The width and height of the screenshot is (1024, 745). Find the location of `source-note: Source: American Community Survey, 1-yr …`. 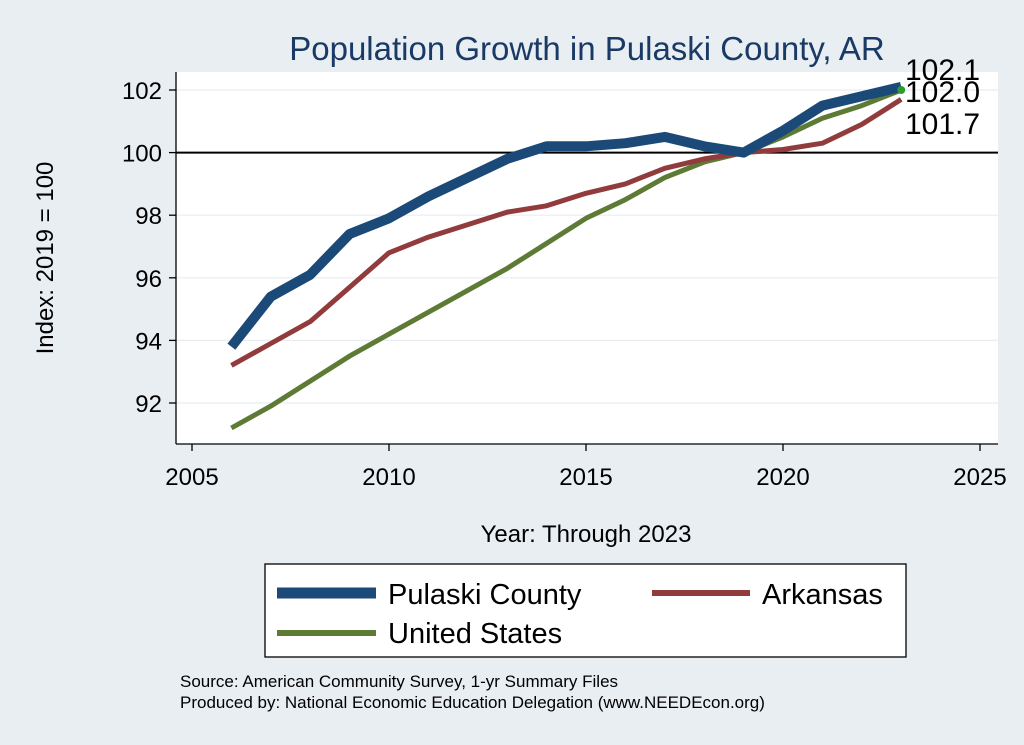

source-note: Source: American Community Survey, 1-yr … is located at coordinates (399, 681).